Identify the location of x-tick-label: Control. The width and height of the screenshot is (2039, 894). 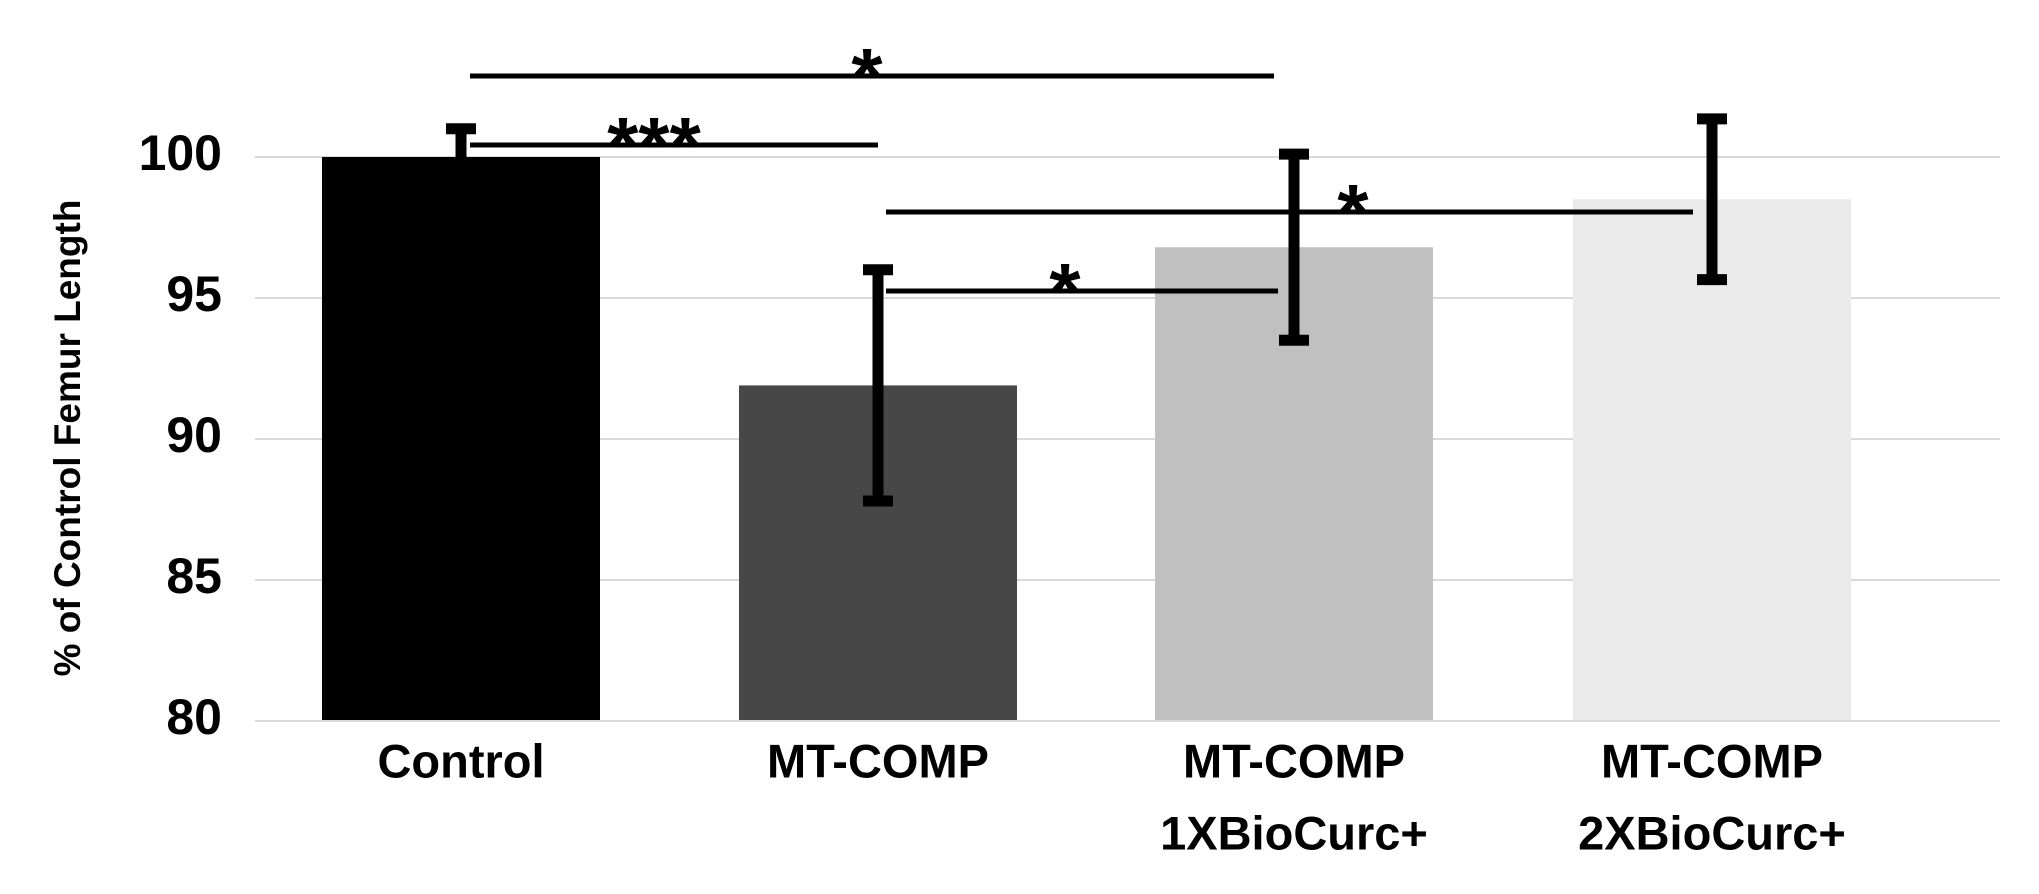
(460, 760).